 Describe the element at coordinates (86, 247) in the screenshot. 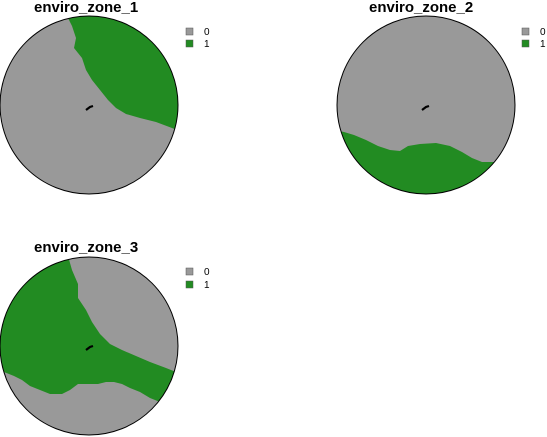

I see `panel-title: enviro_zone_3` at that location.